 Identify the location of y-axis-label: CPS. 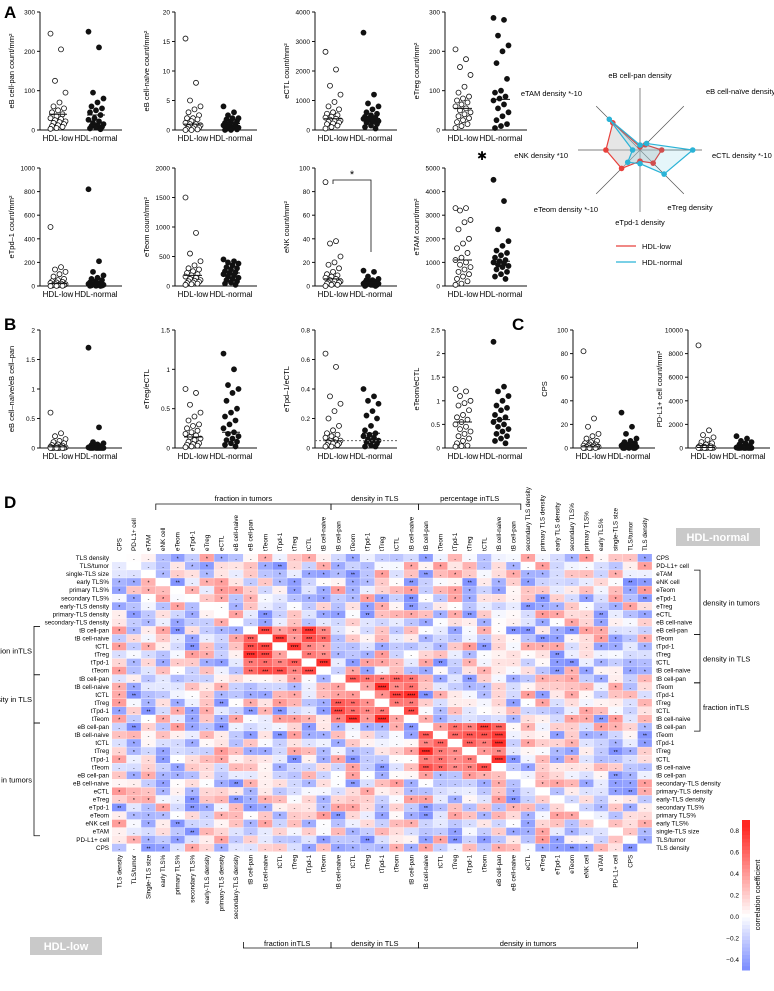
(544, 388).